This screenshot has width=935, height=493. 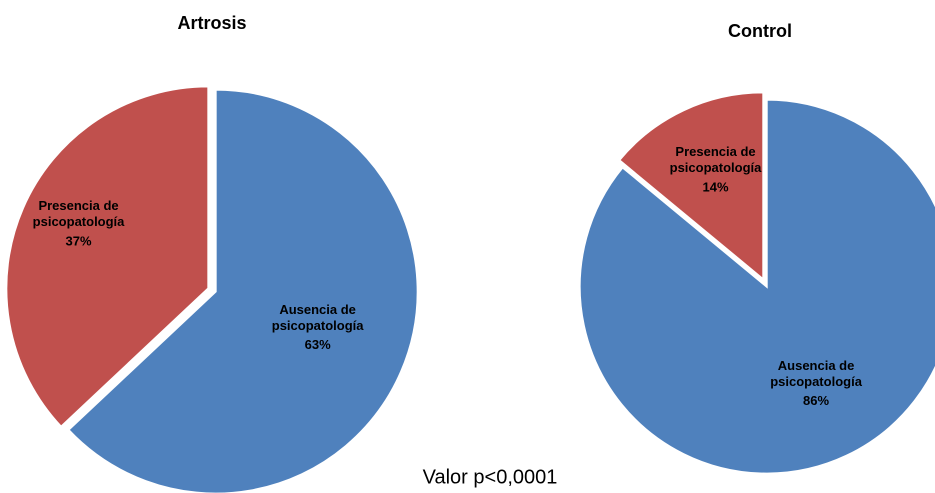 What do you see at coordinates (691, 186) in the screenshot?
I see `pie-slice` at bounding box center [691, 186].